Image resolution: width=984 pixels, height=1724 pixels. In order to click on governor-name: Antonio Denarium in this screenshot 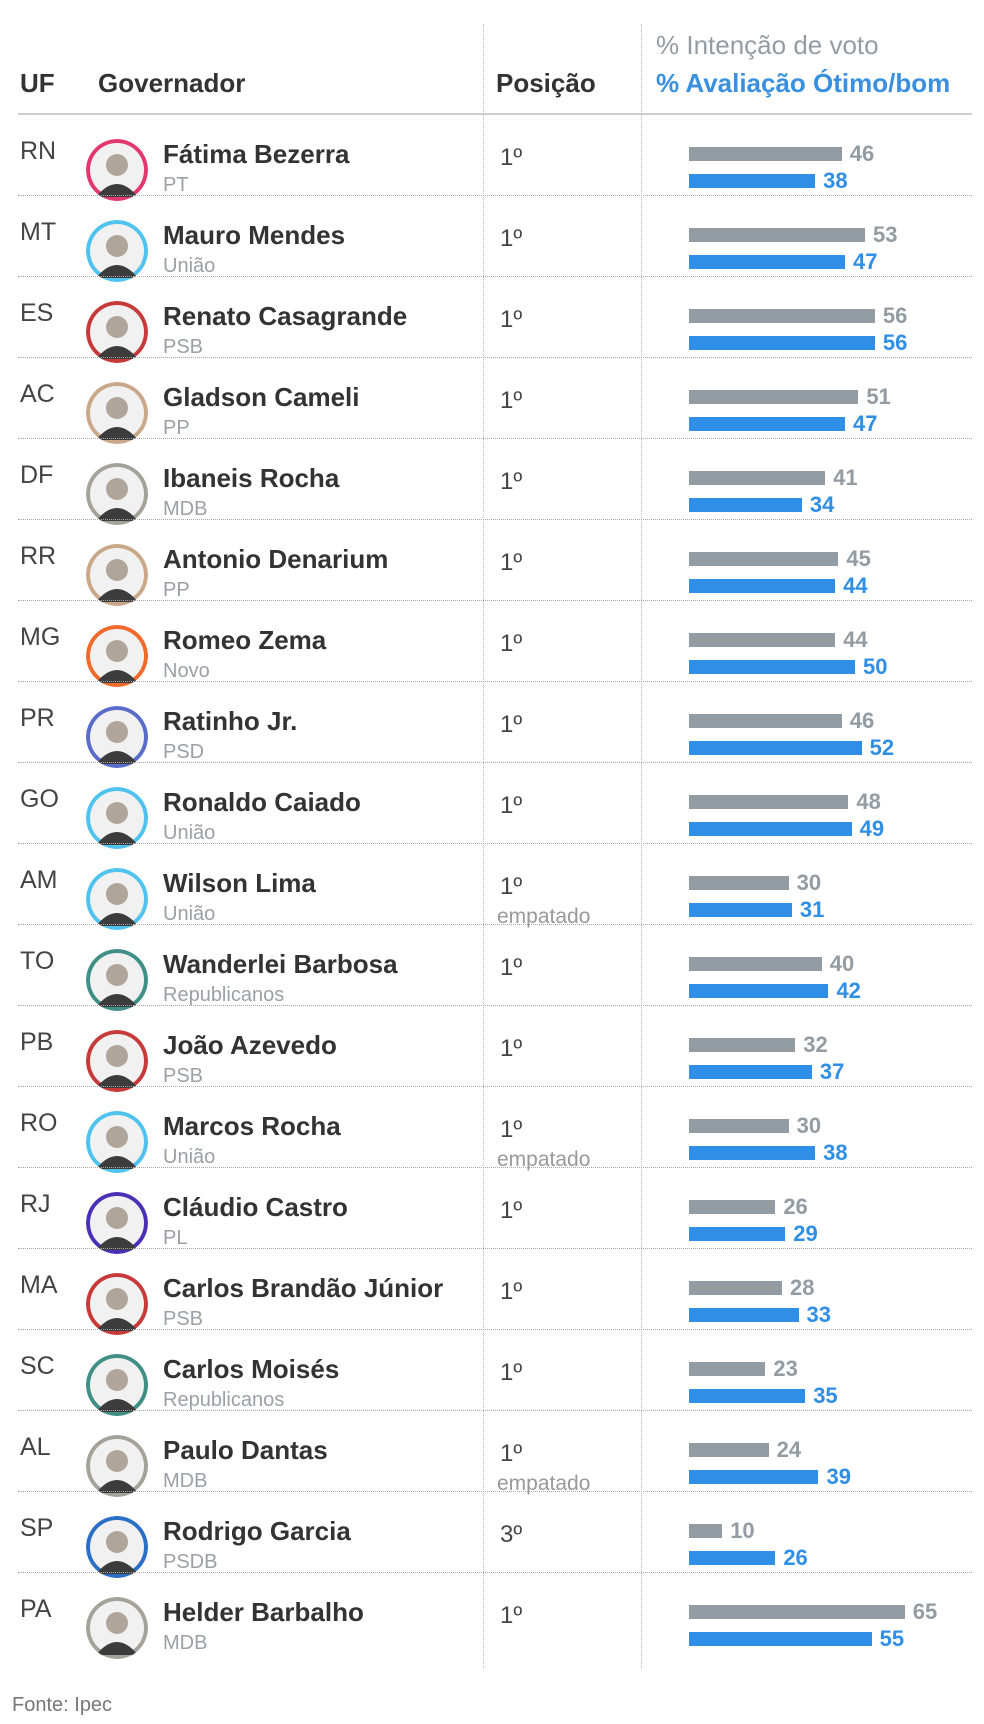, I will do `click(276, 559)`.